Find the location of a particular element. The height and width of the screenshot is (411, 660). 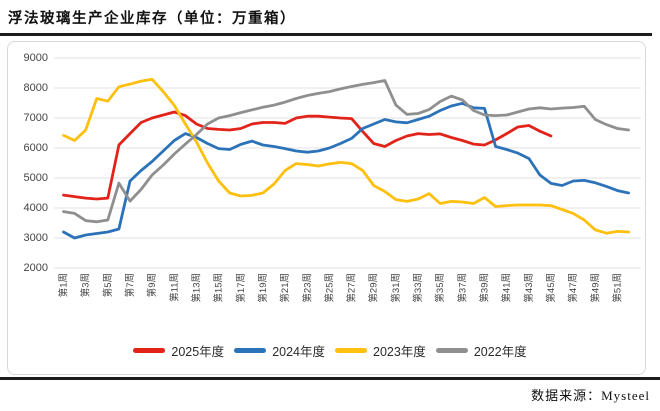

legend-item-2024年度: 2024年度 is located at coordinates (279, 350).